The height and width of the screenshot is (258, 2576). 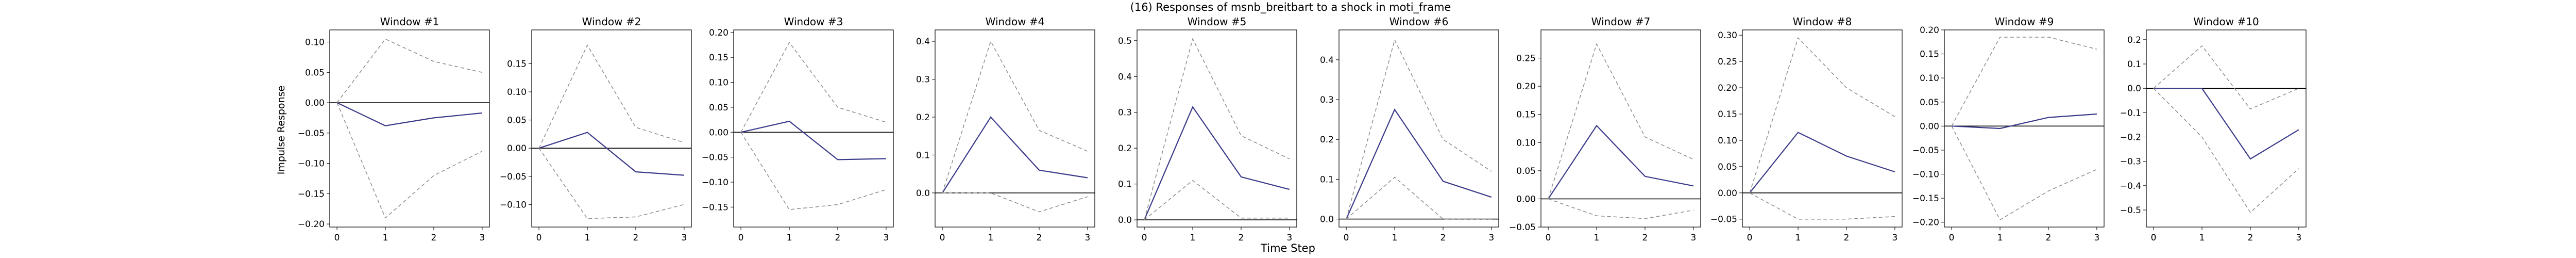 I want to click on y-tick-label: 0.5, so click(x=1125, y=41).